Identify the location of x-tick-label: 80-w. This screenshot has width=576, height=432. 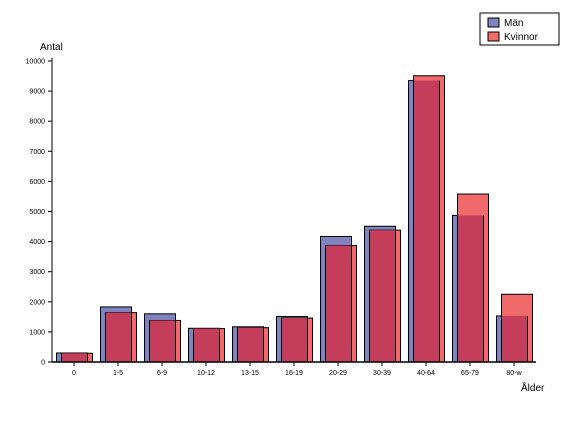
(514, 373).